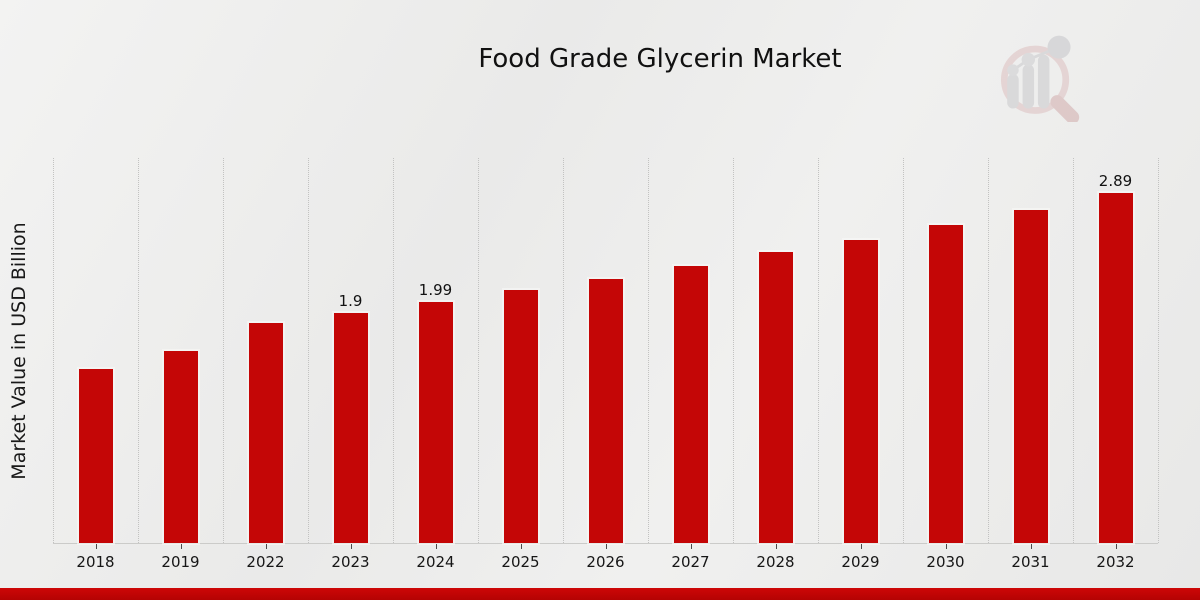  Describe the element at coordinates (1115, 562) in the screenshot. I see `x-tick-label-2032: 2032` at that location.